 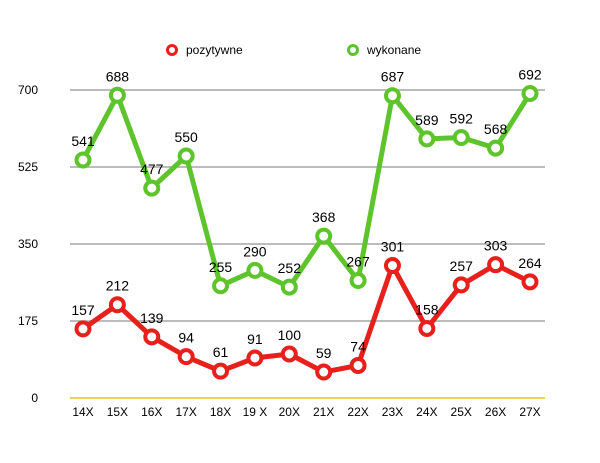 What do you see at coordinates (28, 321) in the screenshot?
I see `y-tick-label: 175` at bounding box center [28, 321].